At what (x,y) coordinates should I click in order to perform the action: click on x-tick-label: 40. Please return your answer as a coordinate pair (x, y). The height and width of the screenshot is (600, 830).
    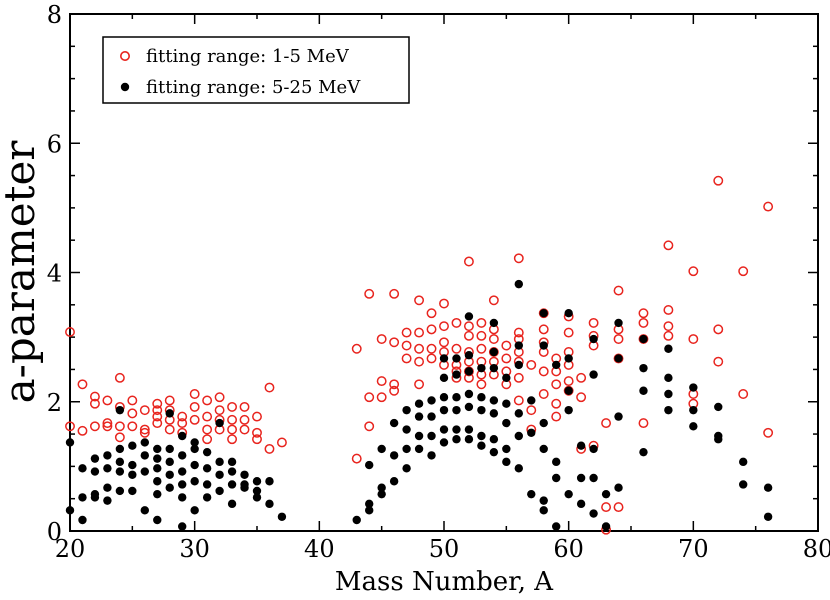
    Looking at the image, I should click on (319, 549).